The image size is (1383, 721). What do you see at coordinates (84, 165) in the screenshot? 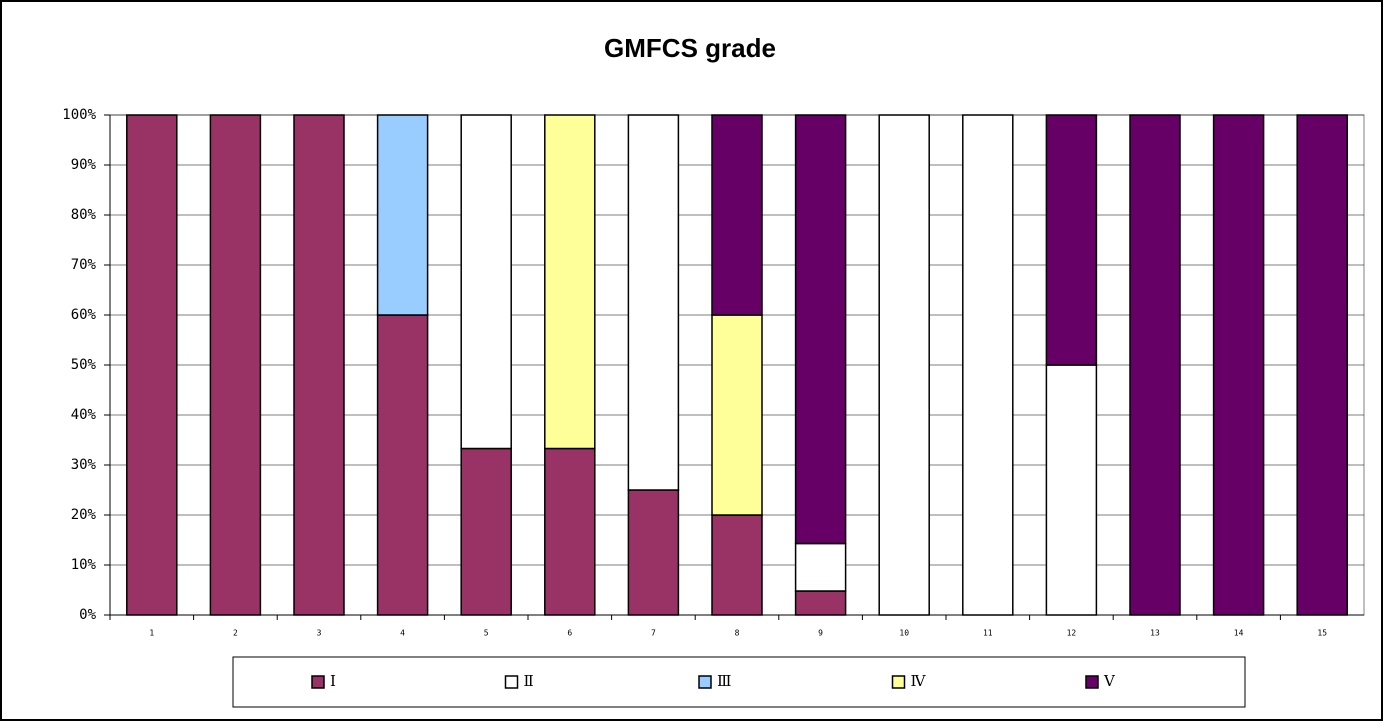
I see `y-tick-label: 90%` at bounding box center [84, 165].